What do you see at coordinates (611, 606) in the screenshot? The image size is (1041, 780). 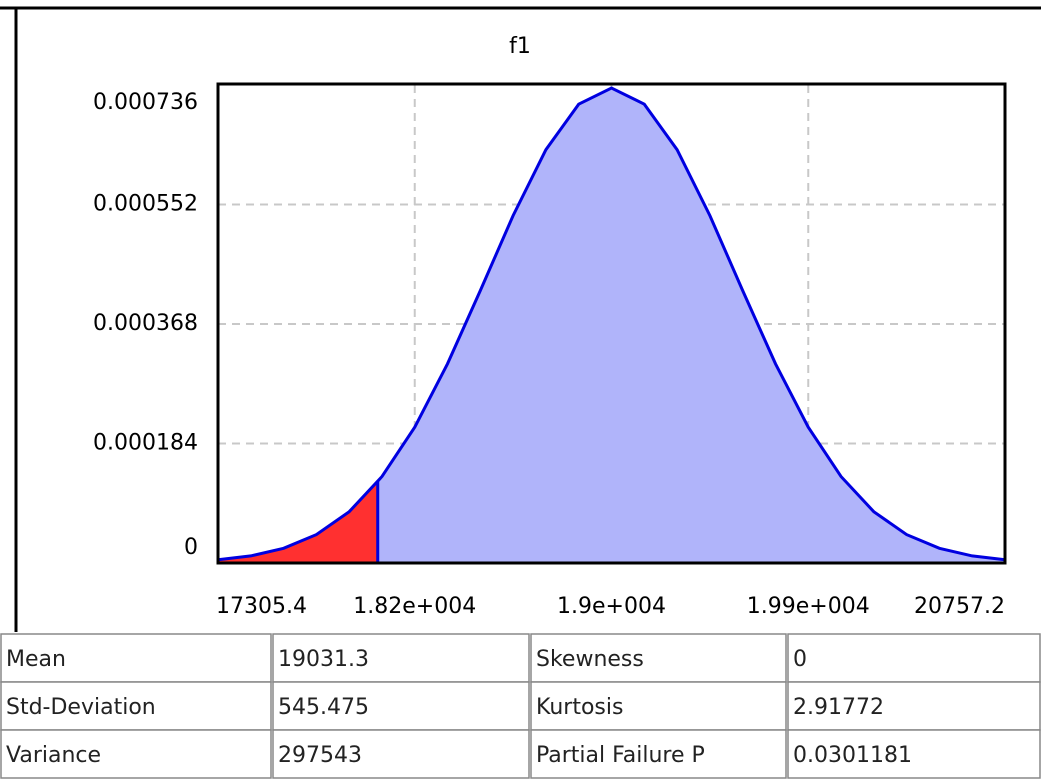 I see `x-tick-label: 1.9e+004` at bounding box center [611, 606].